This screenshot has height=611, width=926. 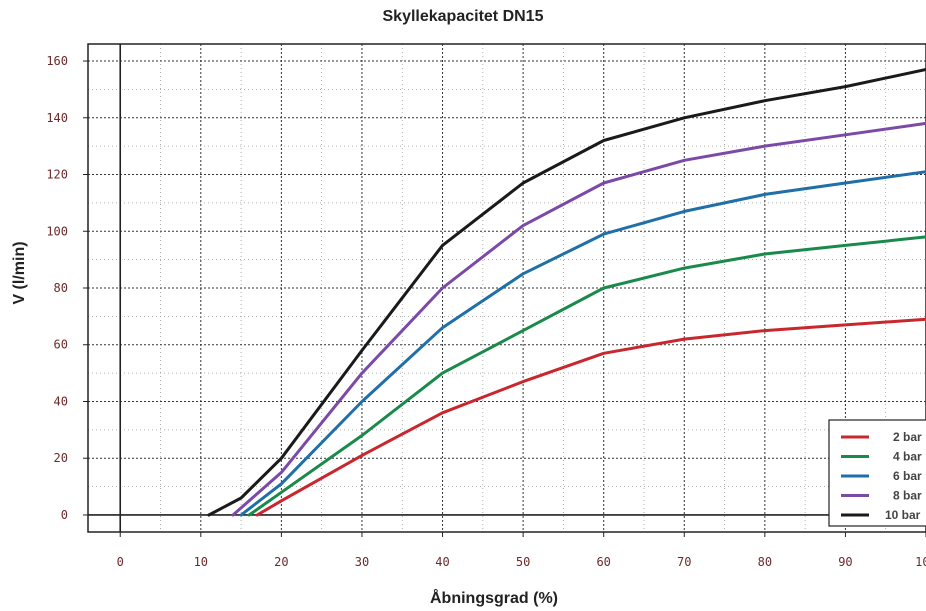 What do you see at coordinates (61, 401) in the screenshot?
I see `y-tick-label: 40` at bounding box center [61, 401].